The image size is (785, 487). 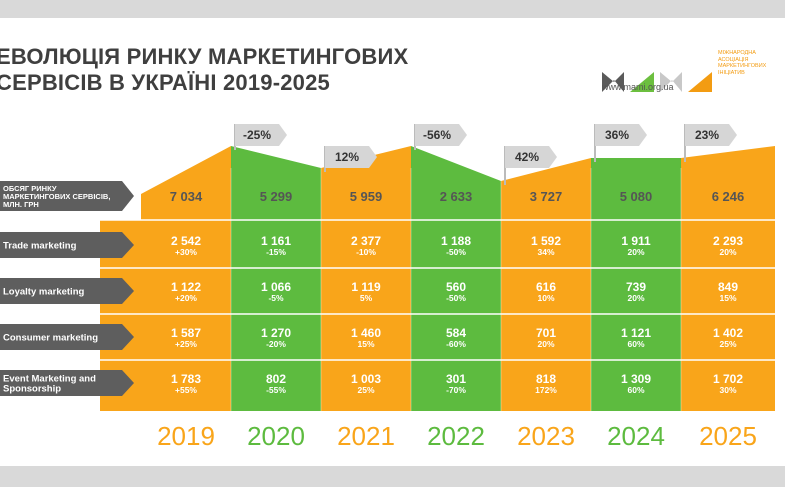 What do you see at coordinates (56, 196) in the screenshot?
I see `row-label-text: МАРКЕТИНГОВИХ СЕРВІСІВ,` at bounding box center [56, 196].